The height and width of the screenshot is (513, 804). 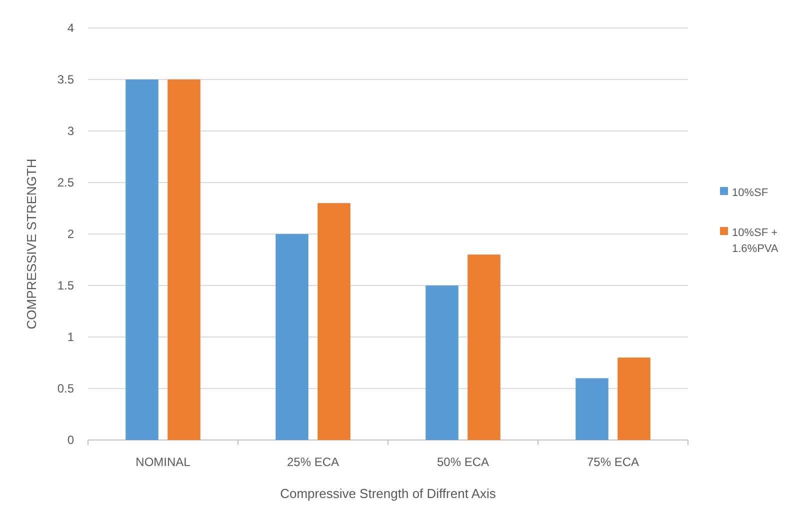 What do you see at coordinates (70, 131) in the screenshot?
I see `y-tick-label: 3` at bounding box center [70, 131].